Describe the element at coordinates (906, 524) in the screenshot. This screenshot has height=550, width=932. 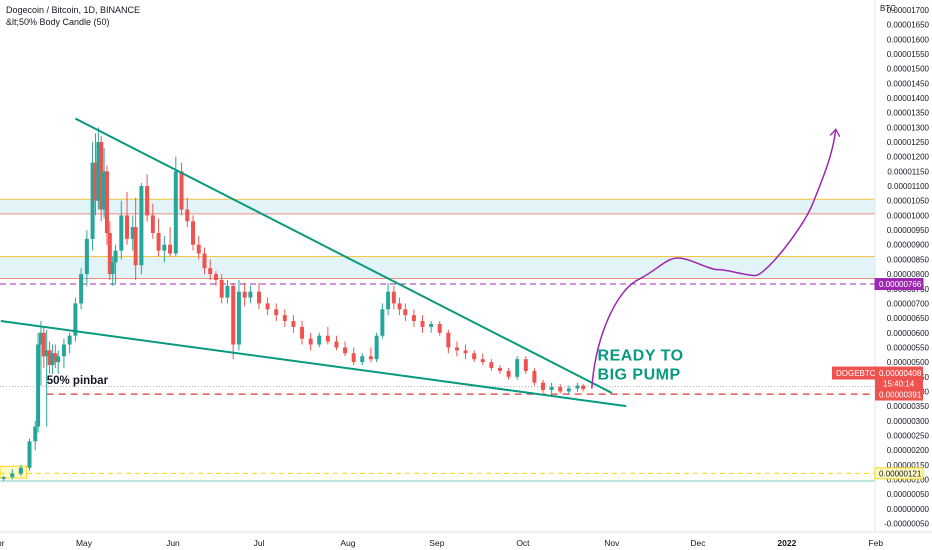
I see `y-tick-label: -0.00000050` at that location.